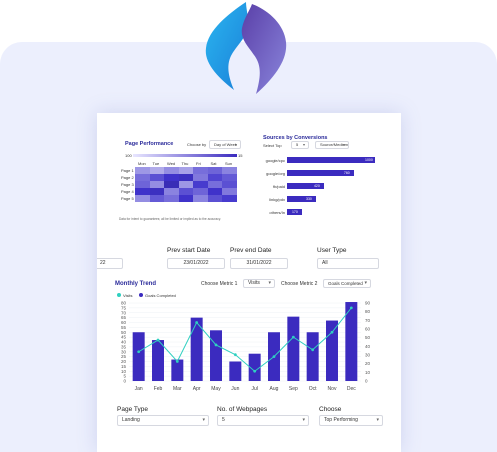 This screenshot has width=497, height=452. Describe the element at coordinates (346, 173) in the screenshot. I see `source-bar-value: 760` at that location.